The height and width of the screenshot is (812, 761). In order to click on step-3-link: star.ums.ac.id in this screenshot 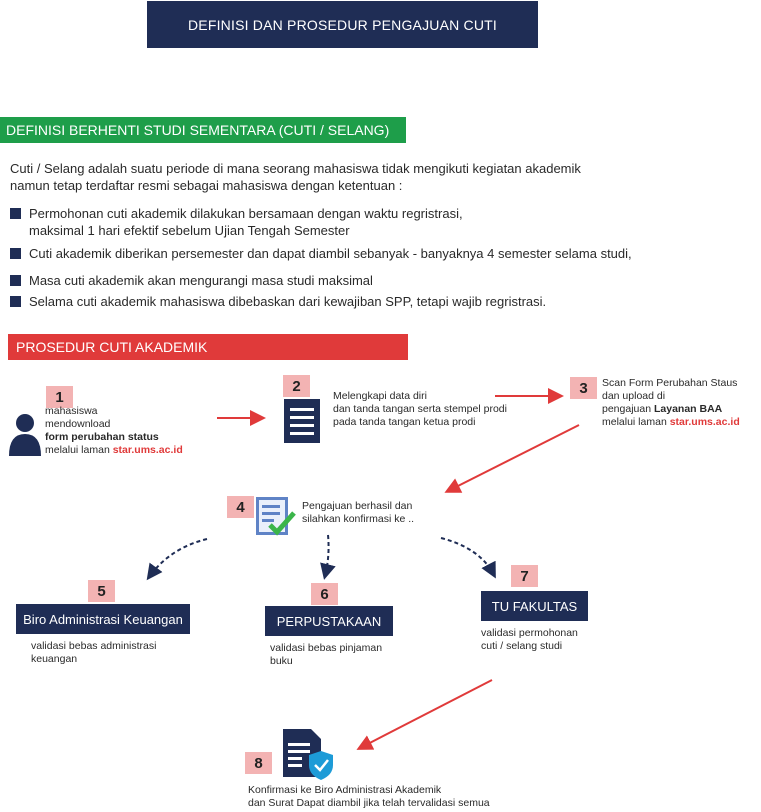, I will do `click(704, 422)`.